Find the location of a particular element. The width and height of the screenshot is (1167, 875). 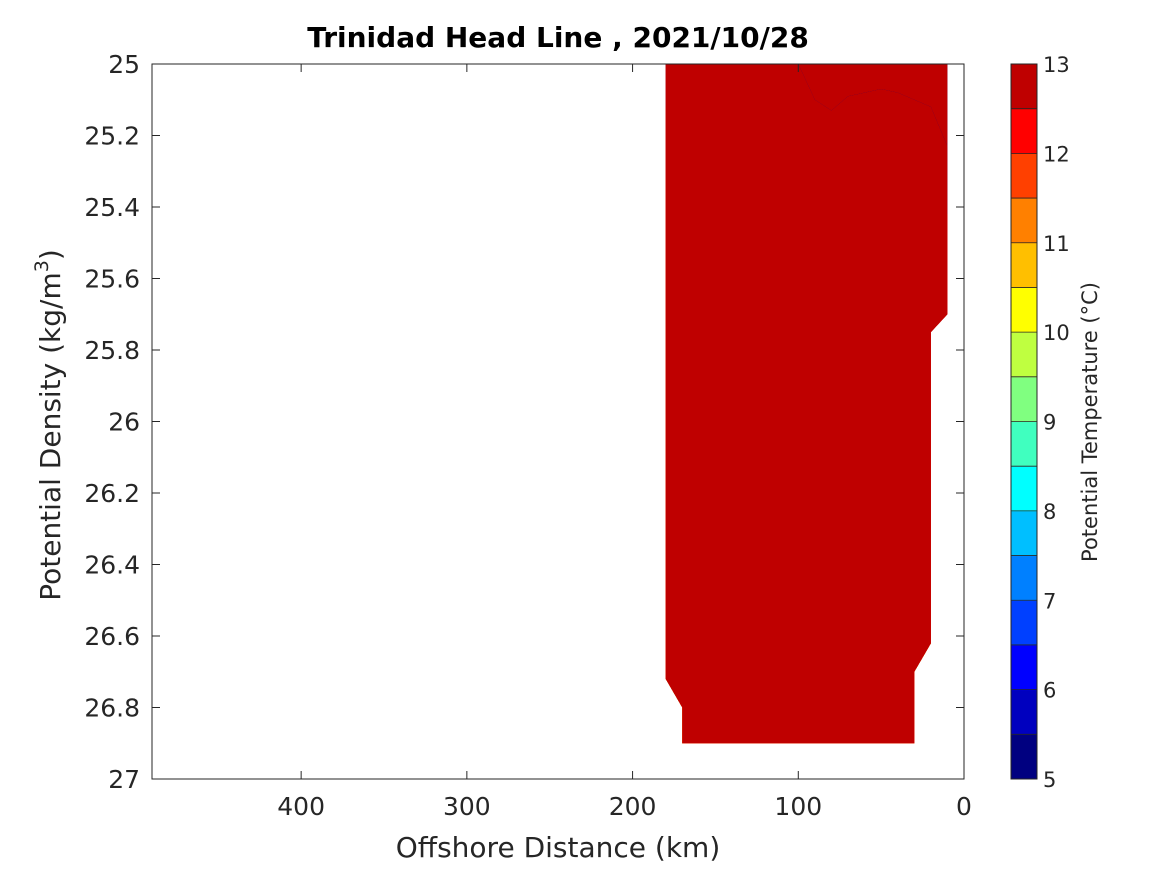

colorbar-tick-label: 5 is located at coordinates (1049, 780).